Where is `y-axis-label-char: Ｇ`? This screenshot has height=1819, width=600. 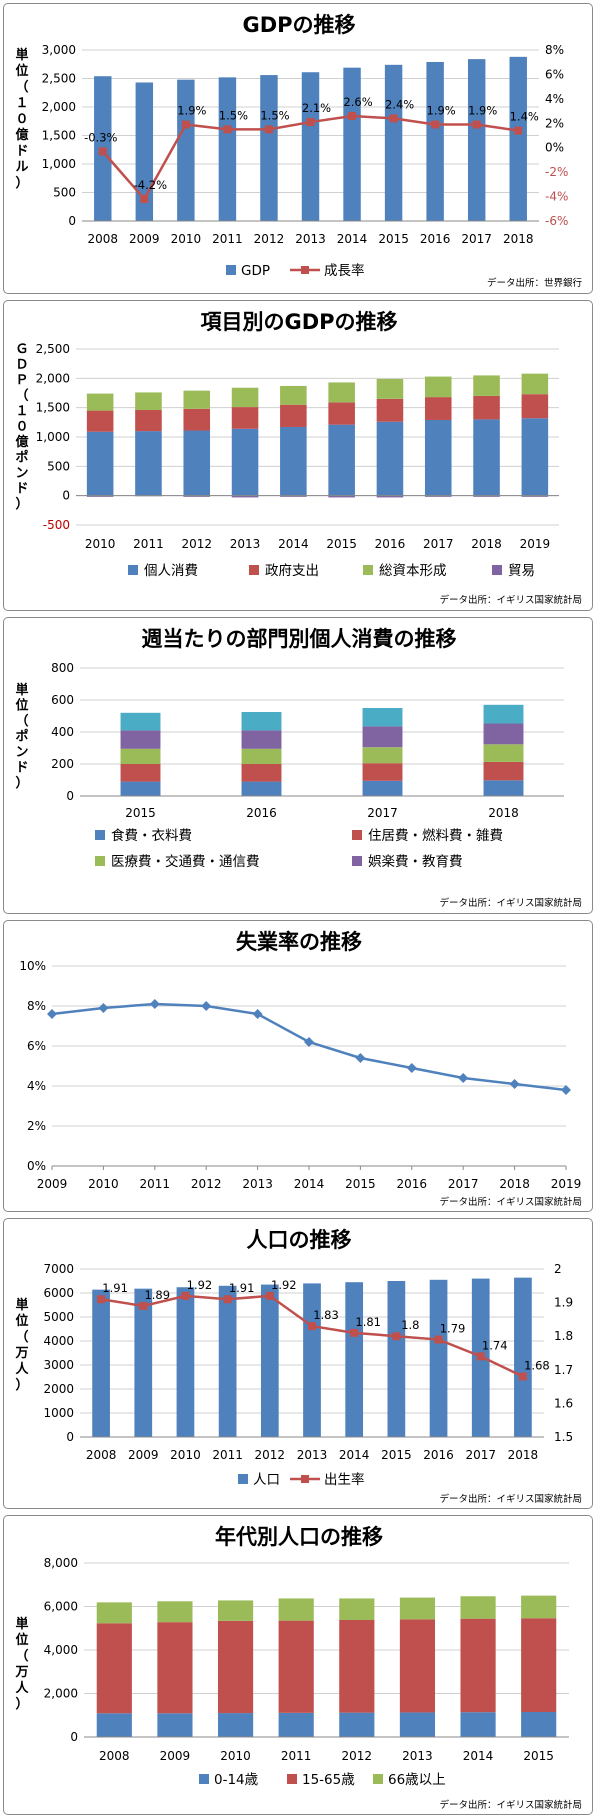
y-axis-label-char: Ｇ is located at coordinates (21, 349).